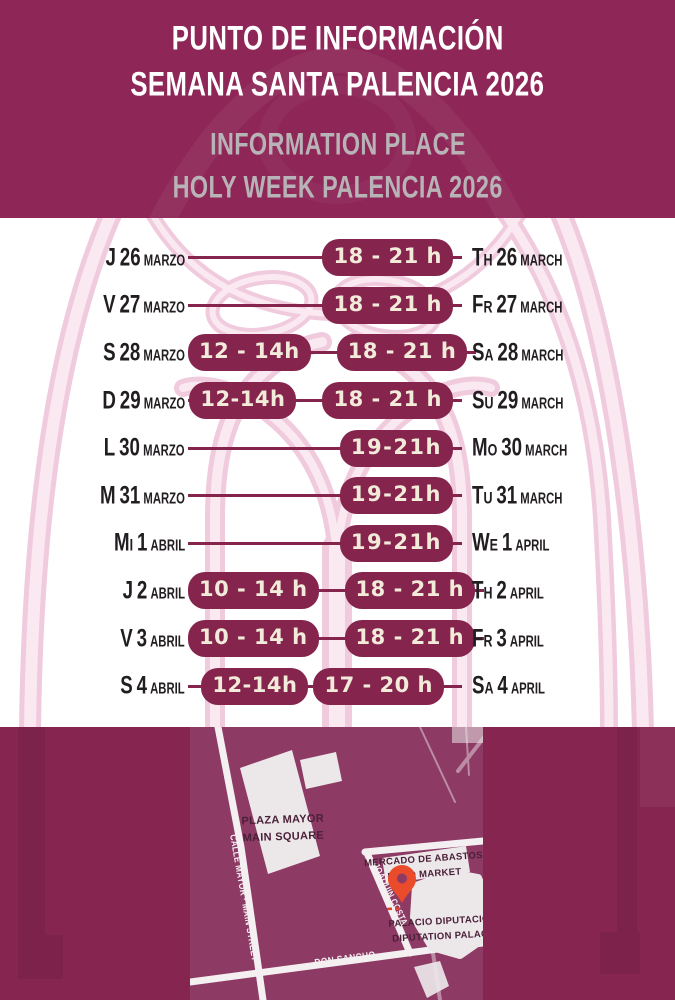 This screenshot has height=1000, width=675. What do you see at coordinates (152, 638) in the screenshot?
I see `date-es: V 3 ABRIL` at bounding box center [152, 638].